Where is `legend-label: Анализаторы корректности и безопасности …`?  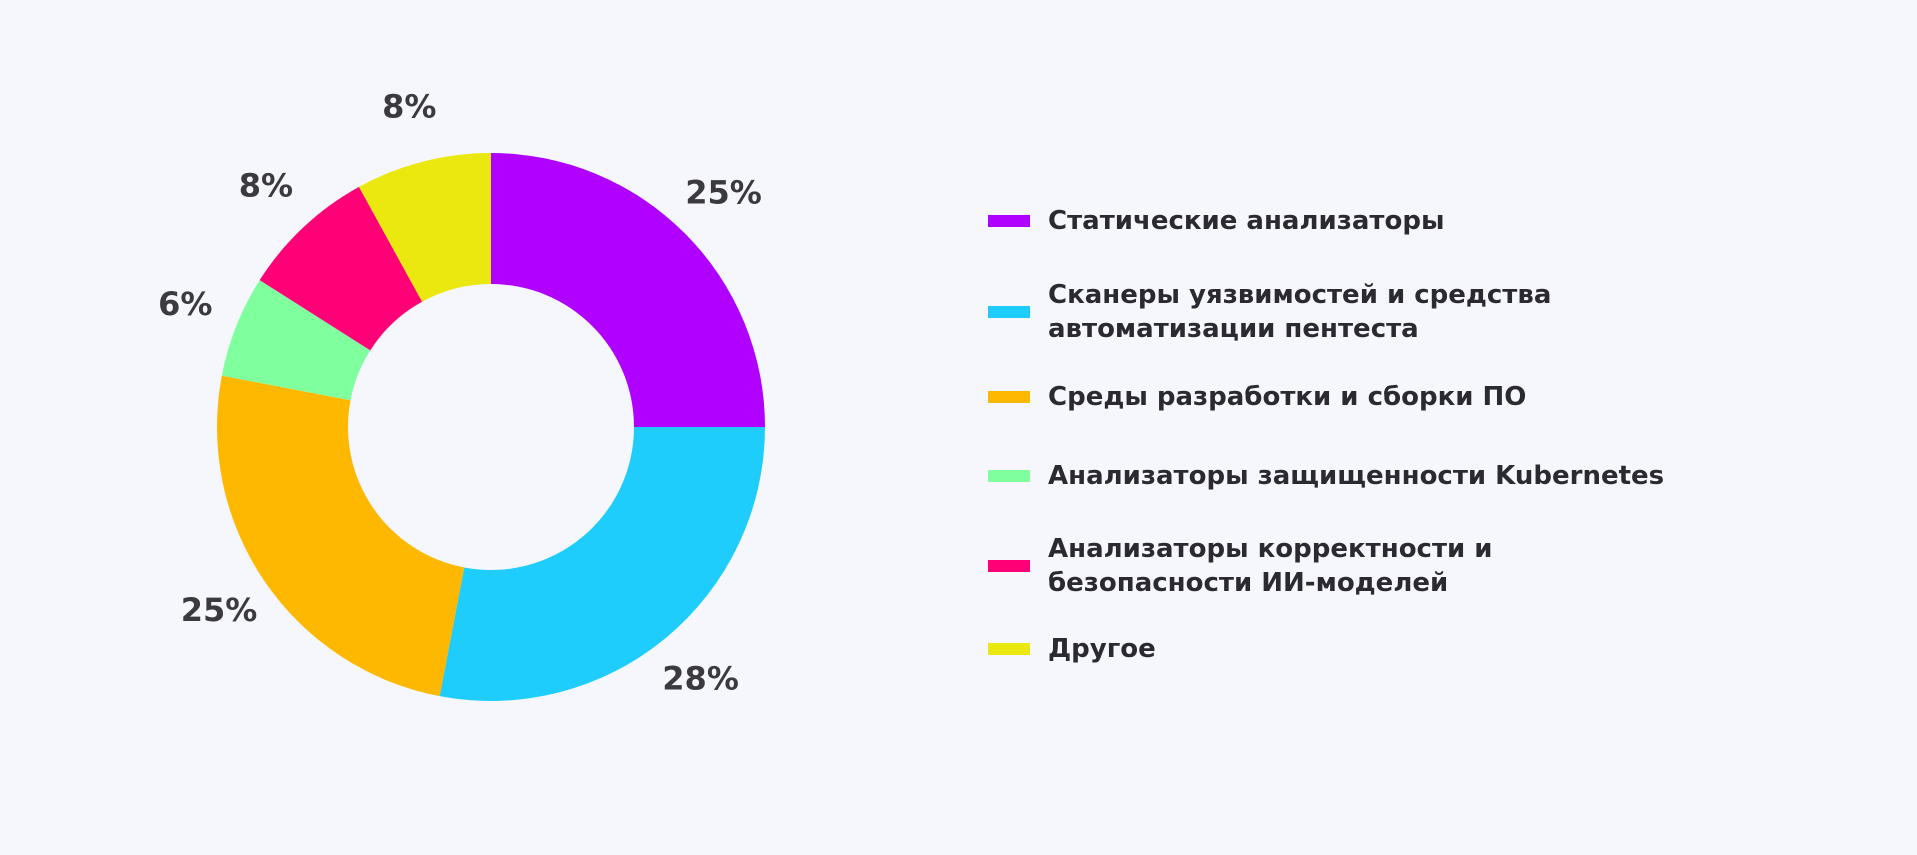
legend-label: Анализаторы корректности и безопасности … is located at coordinates (1270, 566).